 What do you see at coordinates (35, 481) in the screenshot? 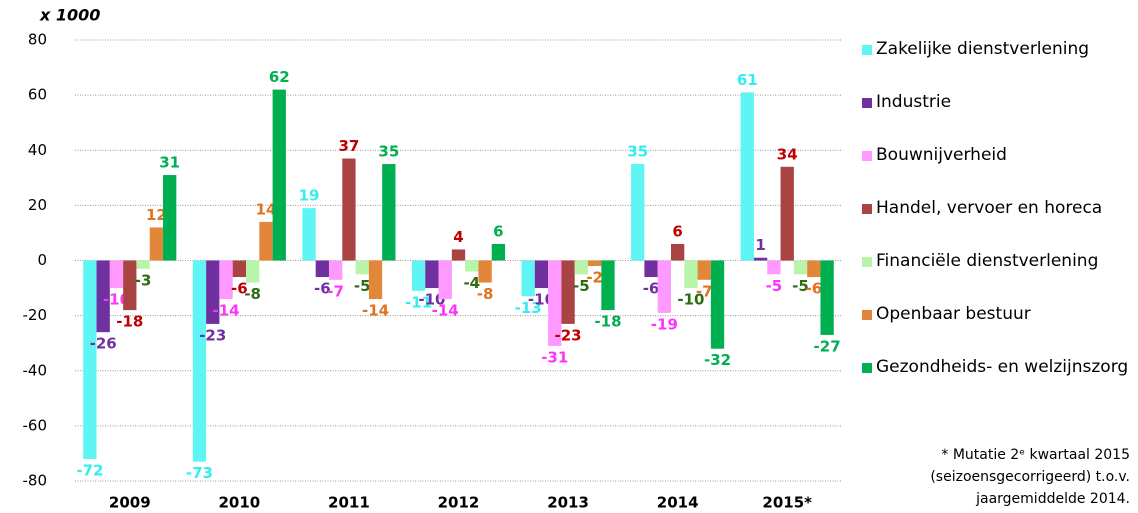
I see `y-tick-label: -80` at bounding box center [35, 481].